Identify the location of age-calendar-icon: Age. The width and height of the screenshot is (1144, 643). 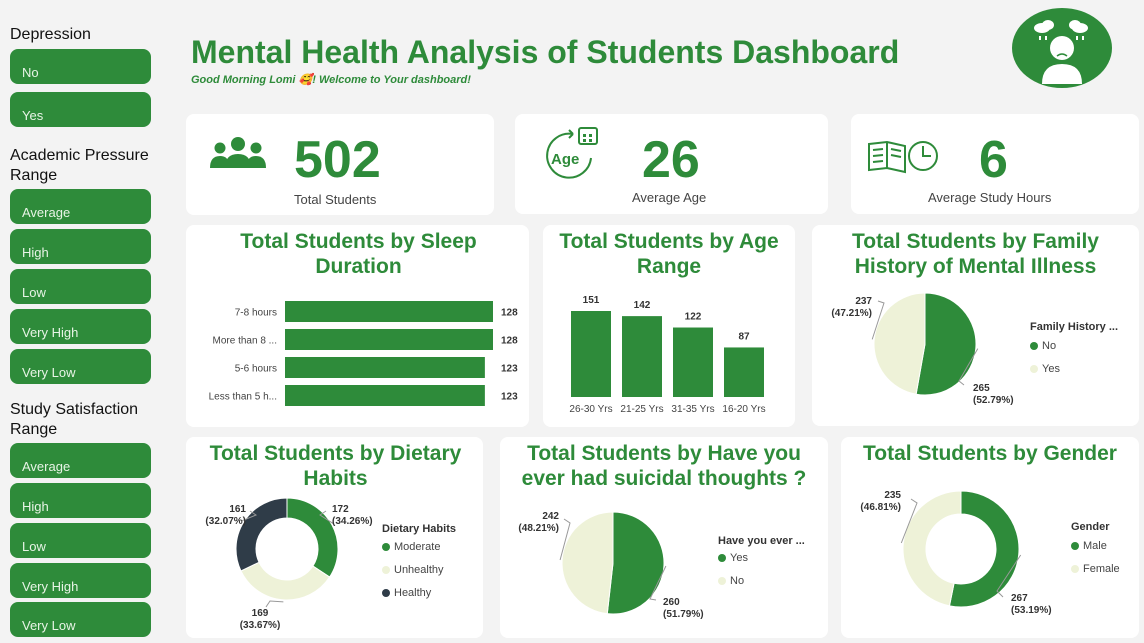
(572, 153).